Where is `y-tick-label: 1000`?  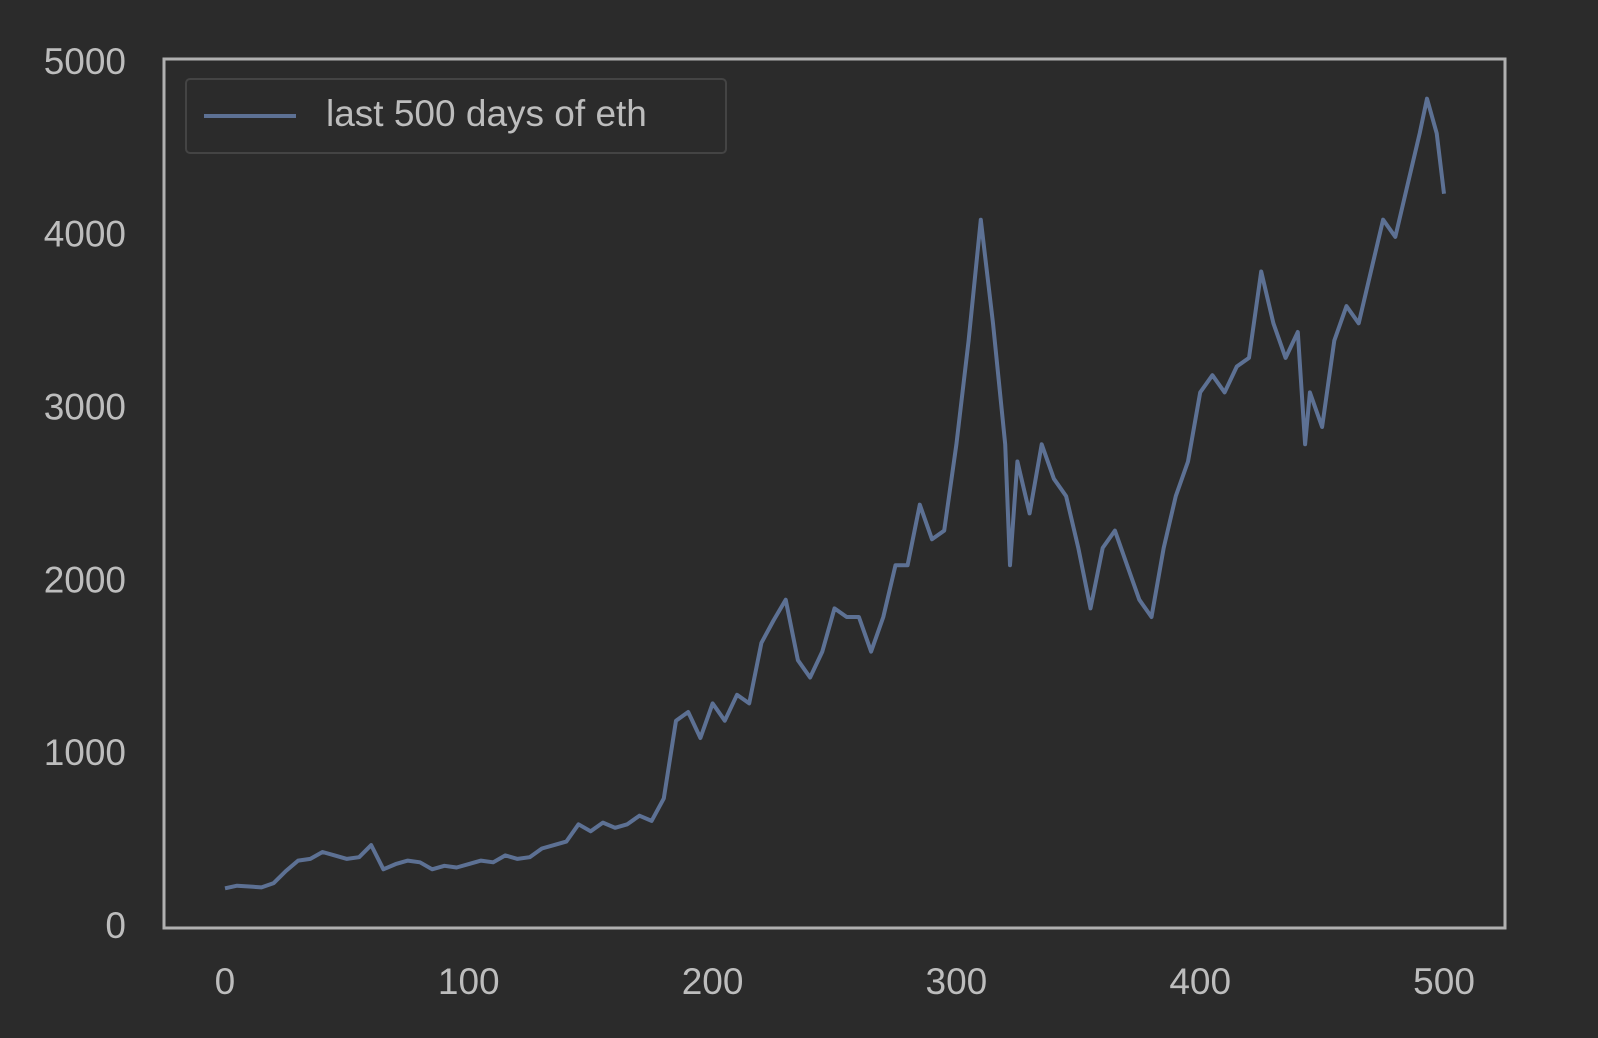
y-tick-label: 1000 is located at coordinates (85, 752).